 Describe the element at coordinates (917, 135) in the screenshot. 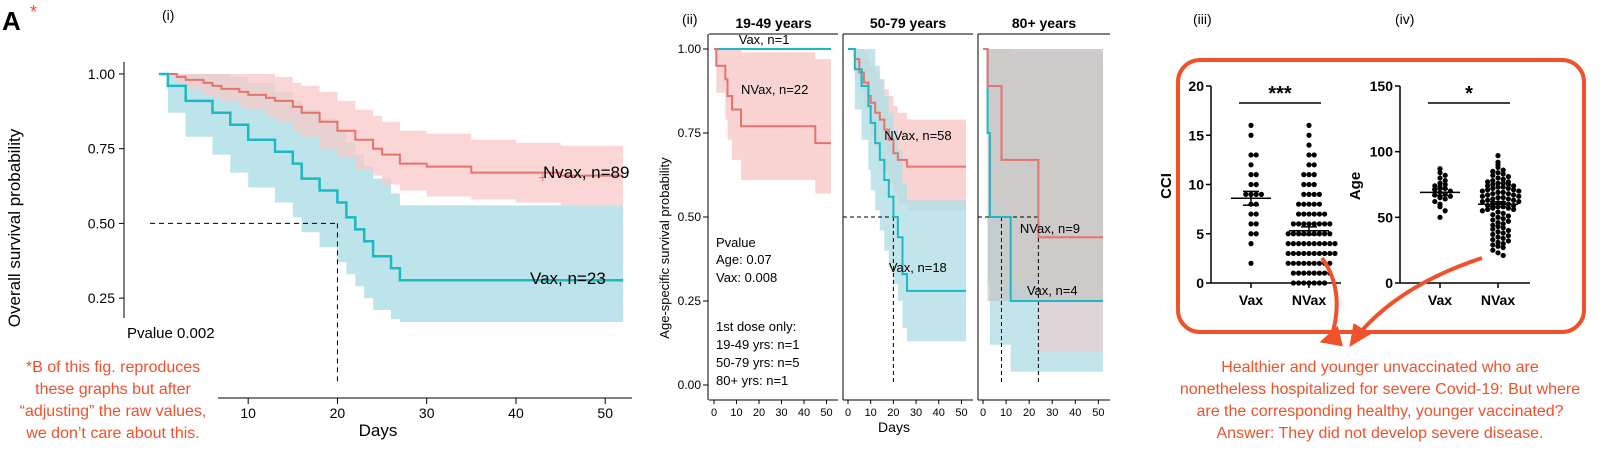

I see `nvax-series-label: NVax, n=58` at that location.